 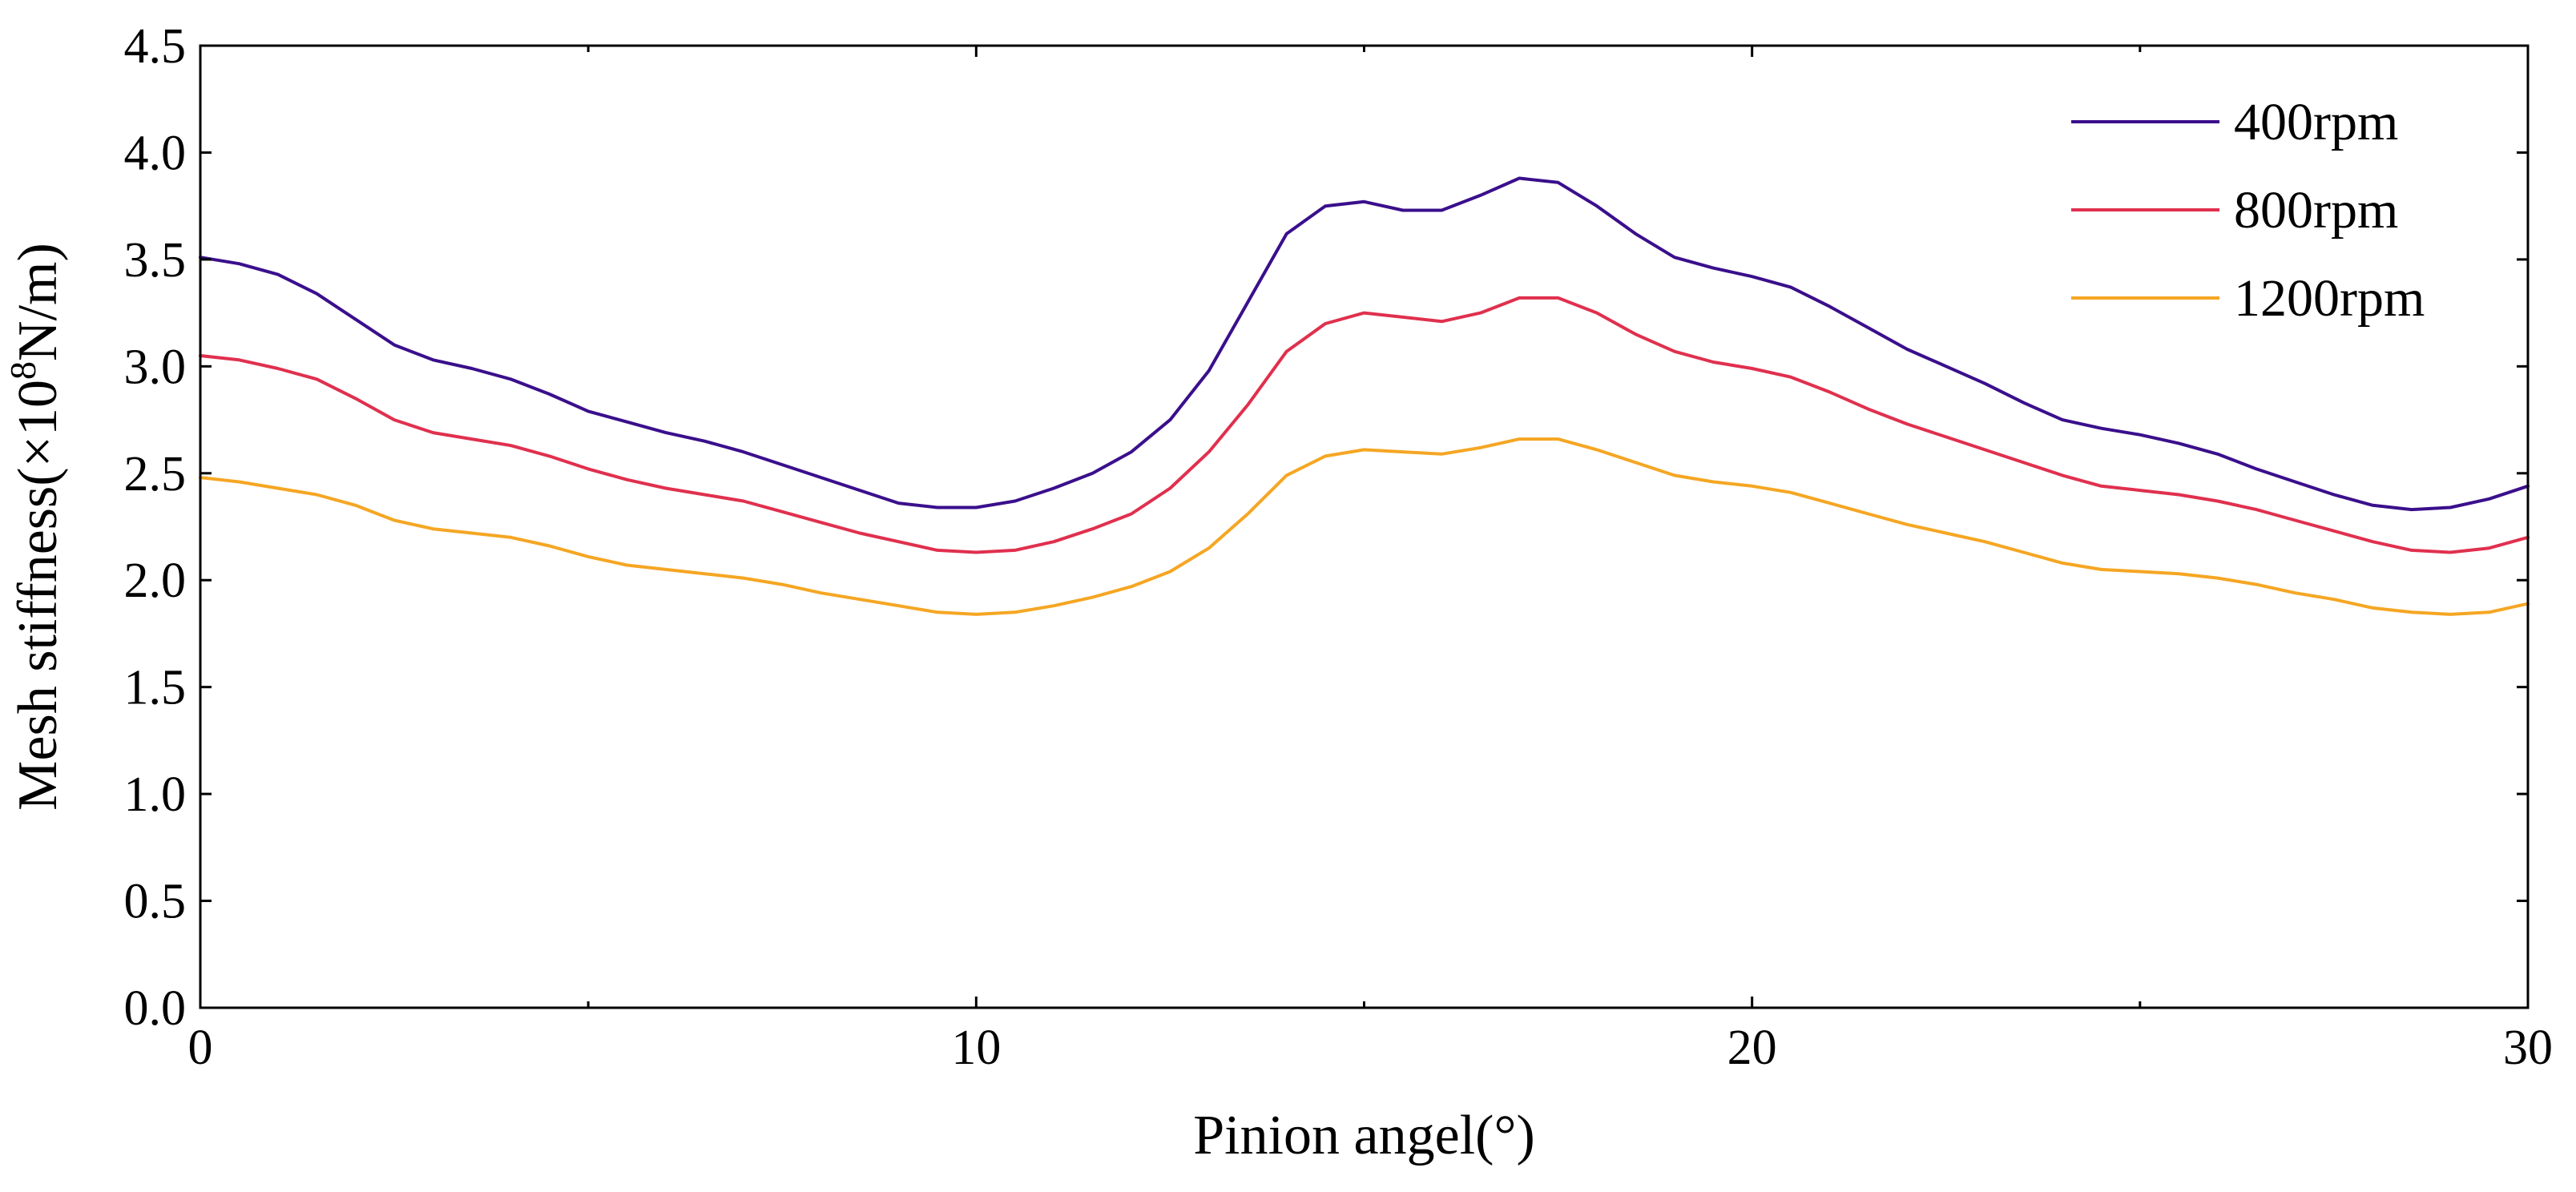 I want to click on legend-label-400rpm: 400rpm, so click(x=2316, y=122).